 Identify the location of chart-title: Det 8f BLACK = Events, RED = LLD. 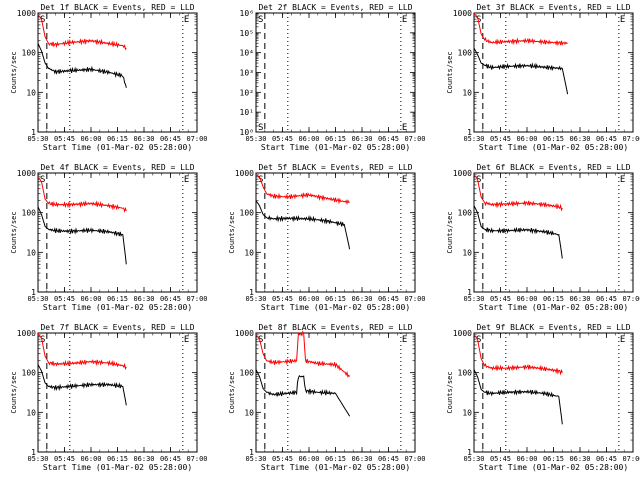
(335, 327).